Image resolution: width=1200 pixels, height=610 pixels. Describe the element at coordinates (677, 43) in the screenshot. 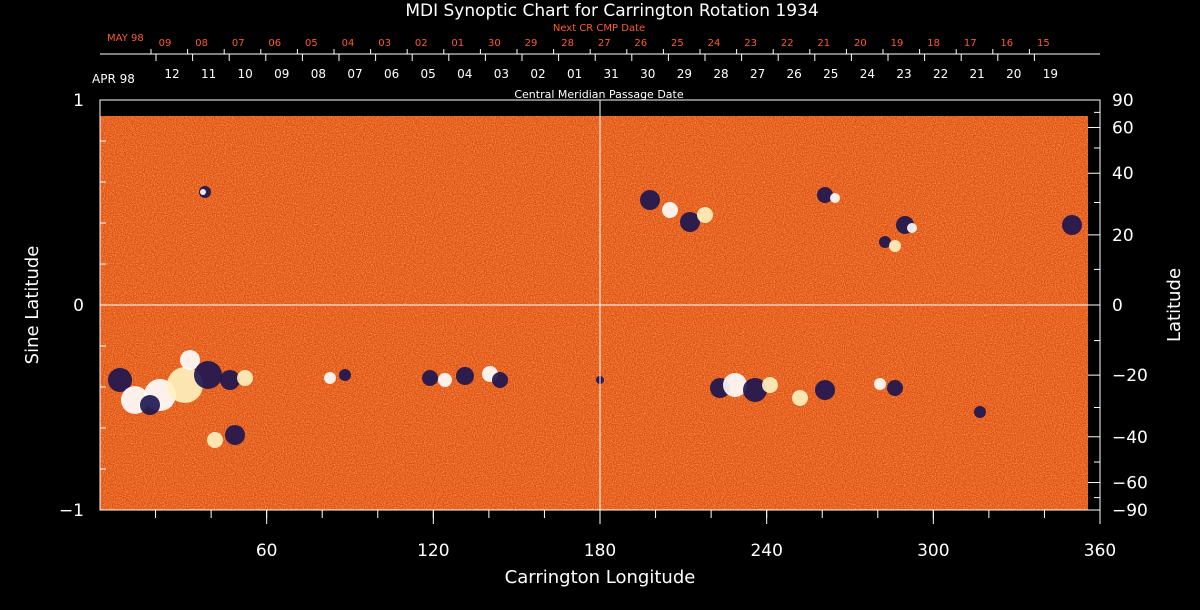

I see `next-cr-date: 25` at that location.